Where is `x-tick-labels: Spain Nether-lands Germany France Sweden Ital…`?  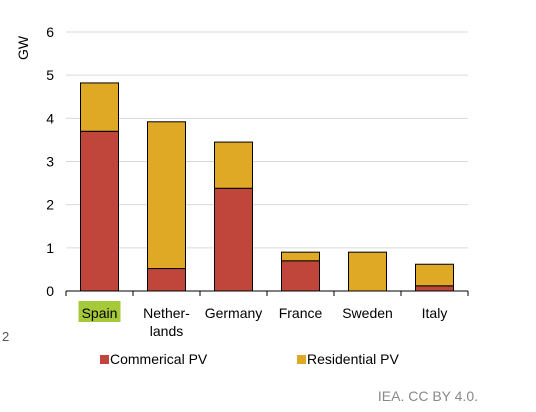 x-tick-labels: Spain Nether-lands Germany France Sweden Ital… is located at coordinates (263, 320).